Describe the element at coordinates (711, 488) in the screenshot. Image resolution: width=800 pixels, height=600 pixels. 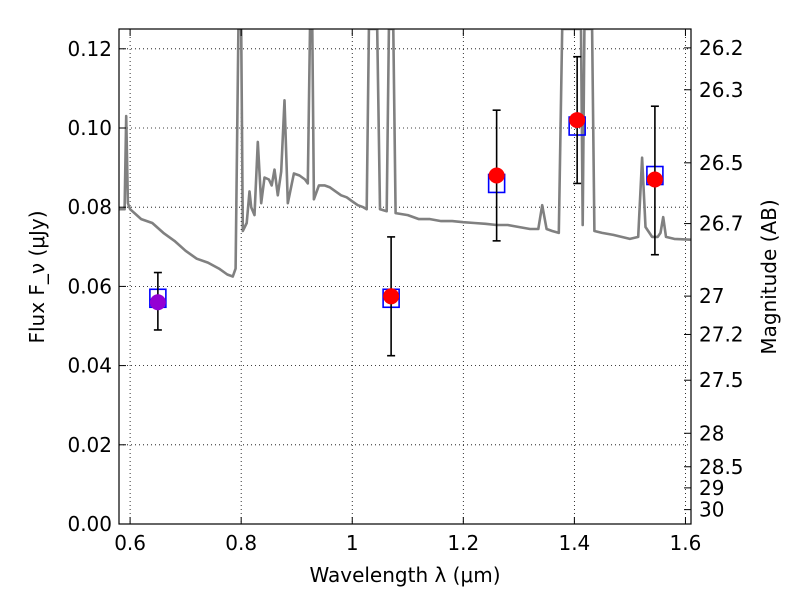
I see `y2-tick-label: 29` at that location.